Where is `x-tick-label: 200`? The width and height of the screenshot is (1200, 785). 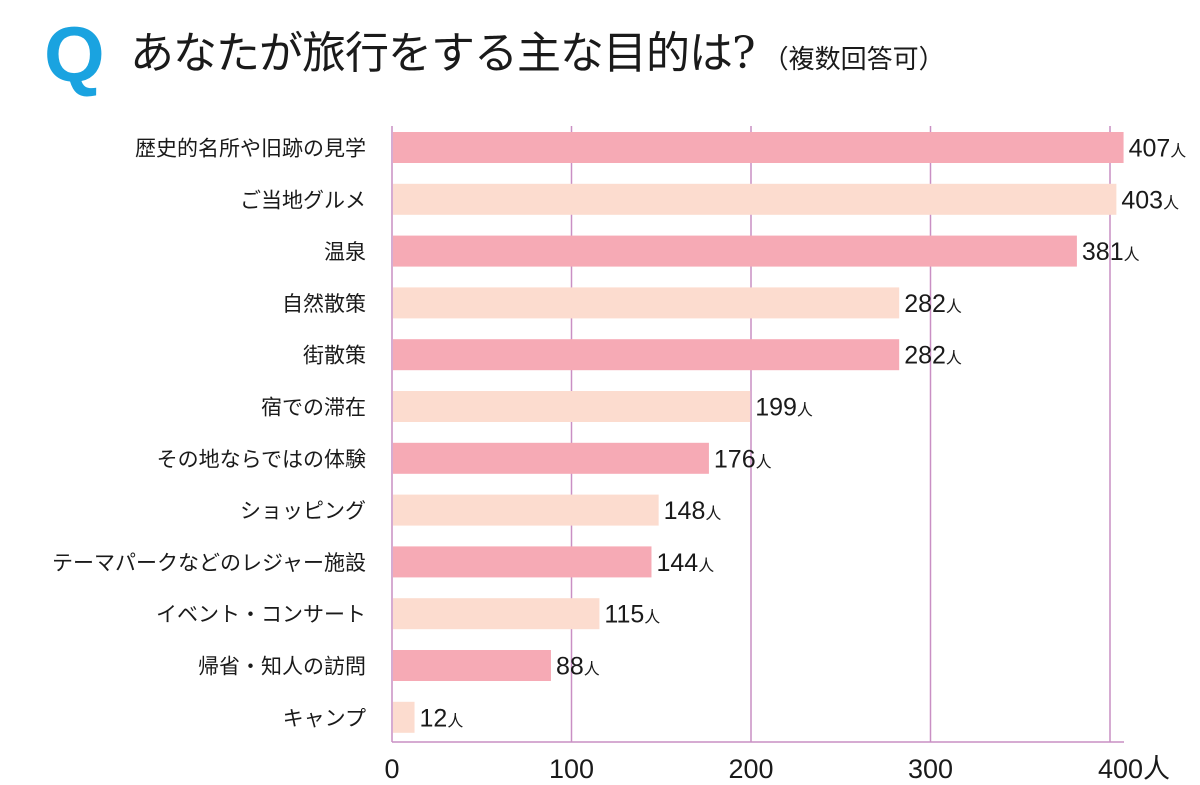 x-tick-label: 200 is located at coordinates (750, 769).